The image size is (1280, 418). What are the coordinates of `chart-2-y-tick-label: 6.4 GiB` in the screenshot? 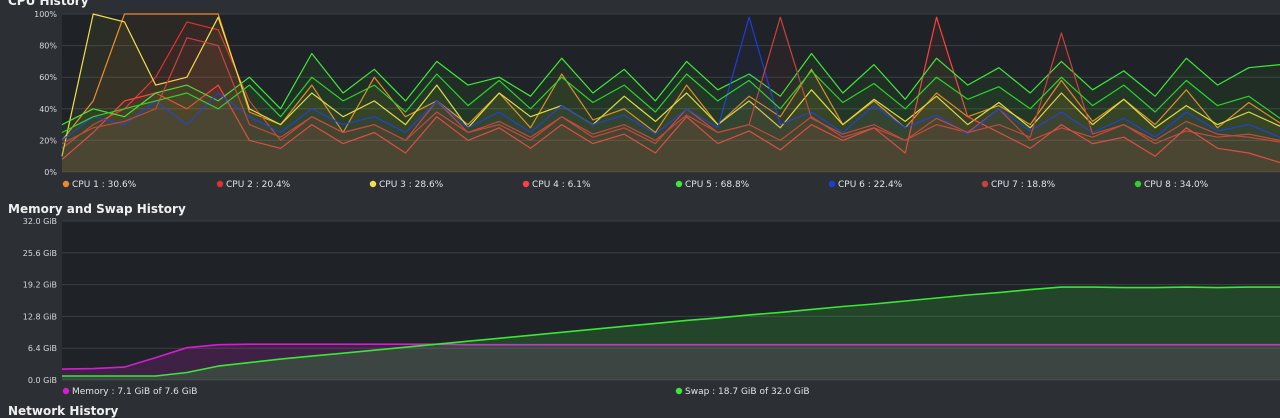 It's located at (42, 348).